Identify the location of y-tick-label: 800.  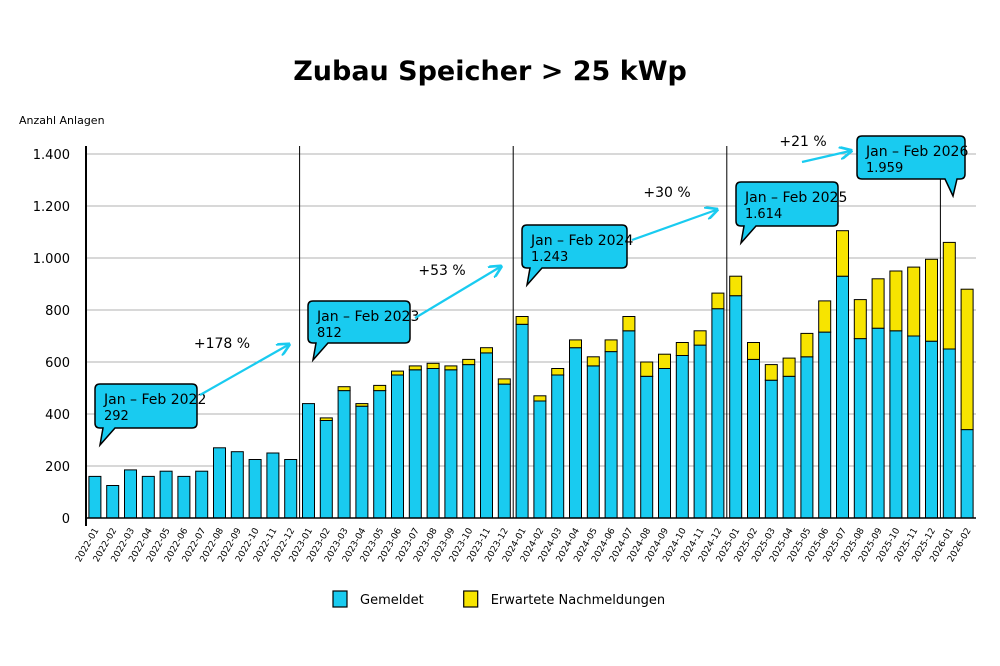
(57, 311).